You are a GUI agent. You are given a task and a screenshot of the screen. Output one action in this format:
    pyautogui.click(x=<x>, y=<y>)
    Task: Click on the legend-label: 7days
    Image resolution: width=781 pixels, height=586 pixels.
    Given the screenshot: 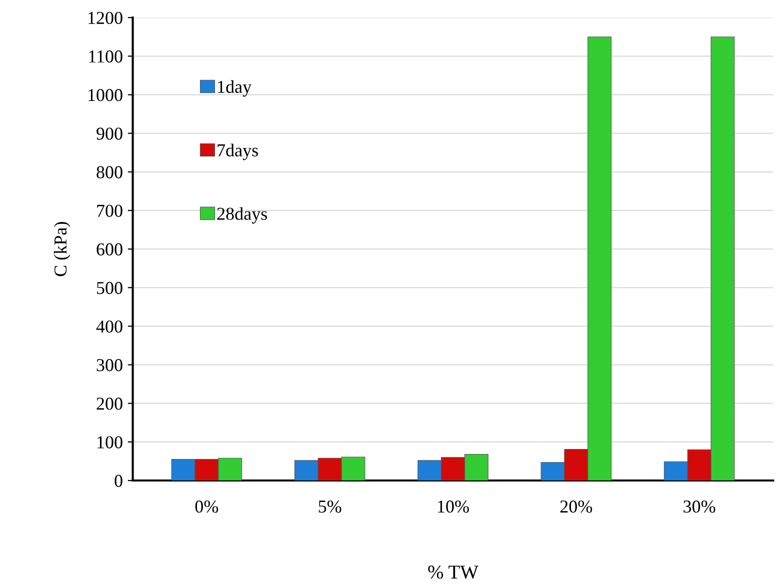 What is the action you would take?
    pyautogui.click(x=238, y=152)
    